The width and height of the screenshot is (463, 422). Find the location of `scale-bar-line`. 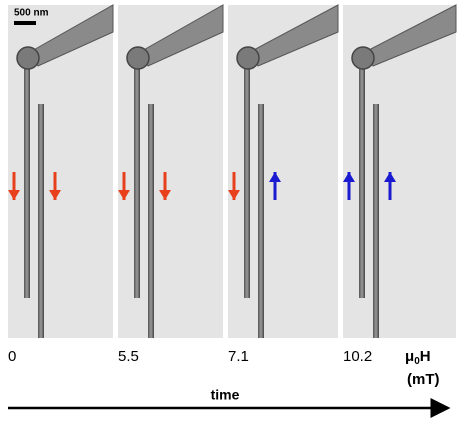

scale-bar-line is located at coordinates (25, 23).